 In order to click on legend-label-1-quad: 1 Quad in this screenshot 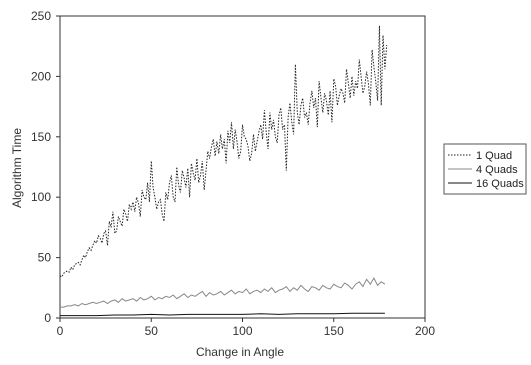, I will do `click(494, 156)`.